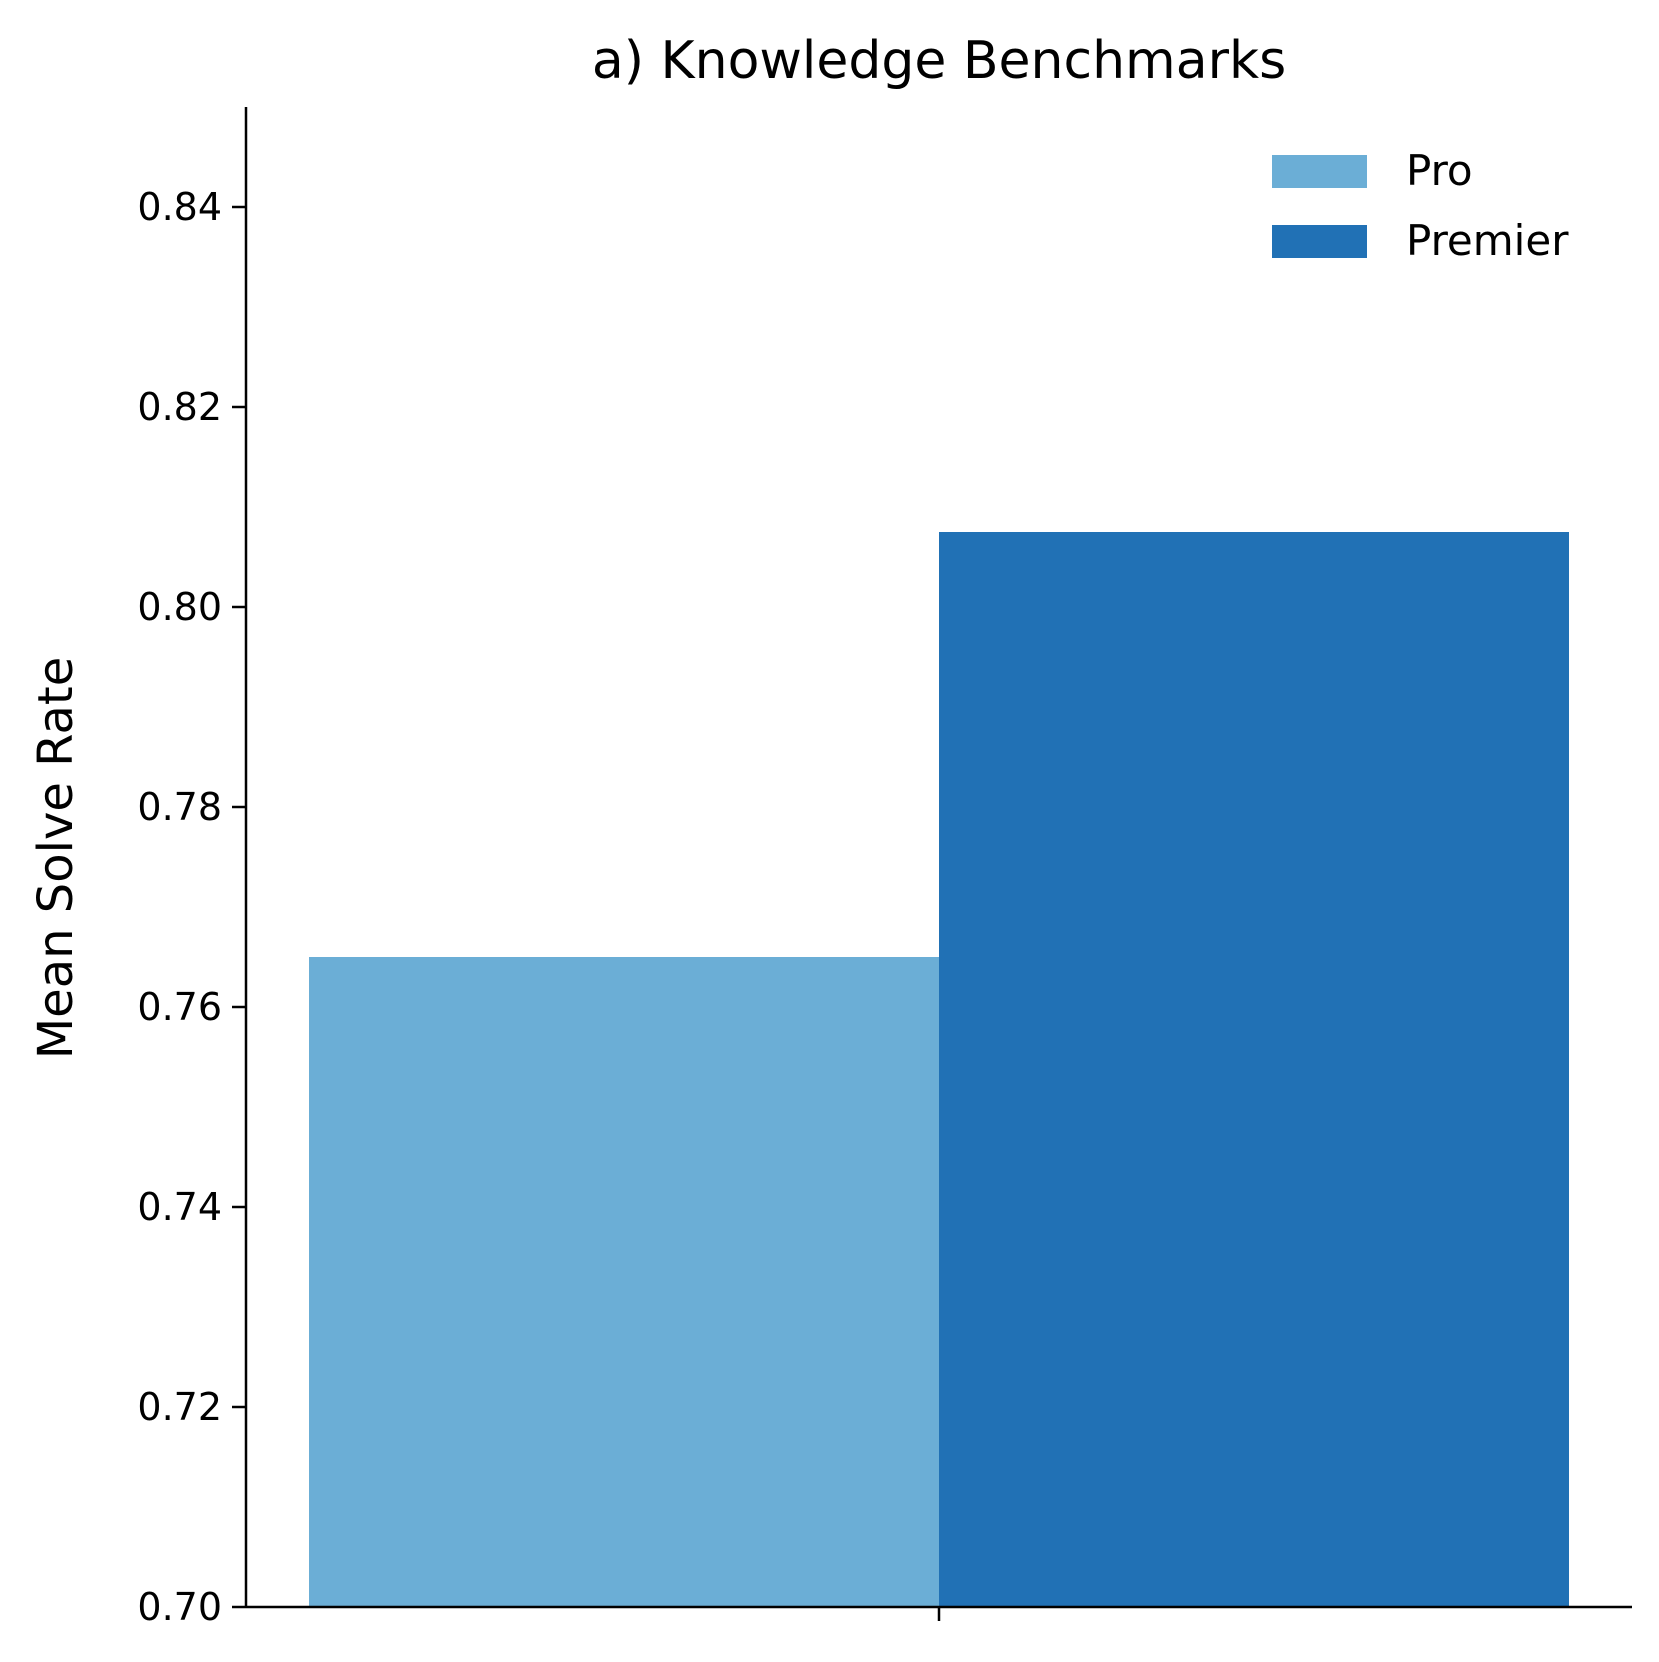  I want to click on y-tick-label: 0.76, so click(179, 1007).